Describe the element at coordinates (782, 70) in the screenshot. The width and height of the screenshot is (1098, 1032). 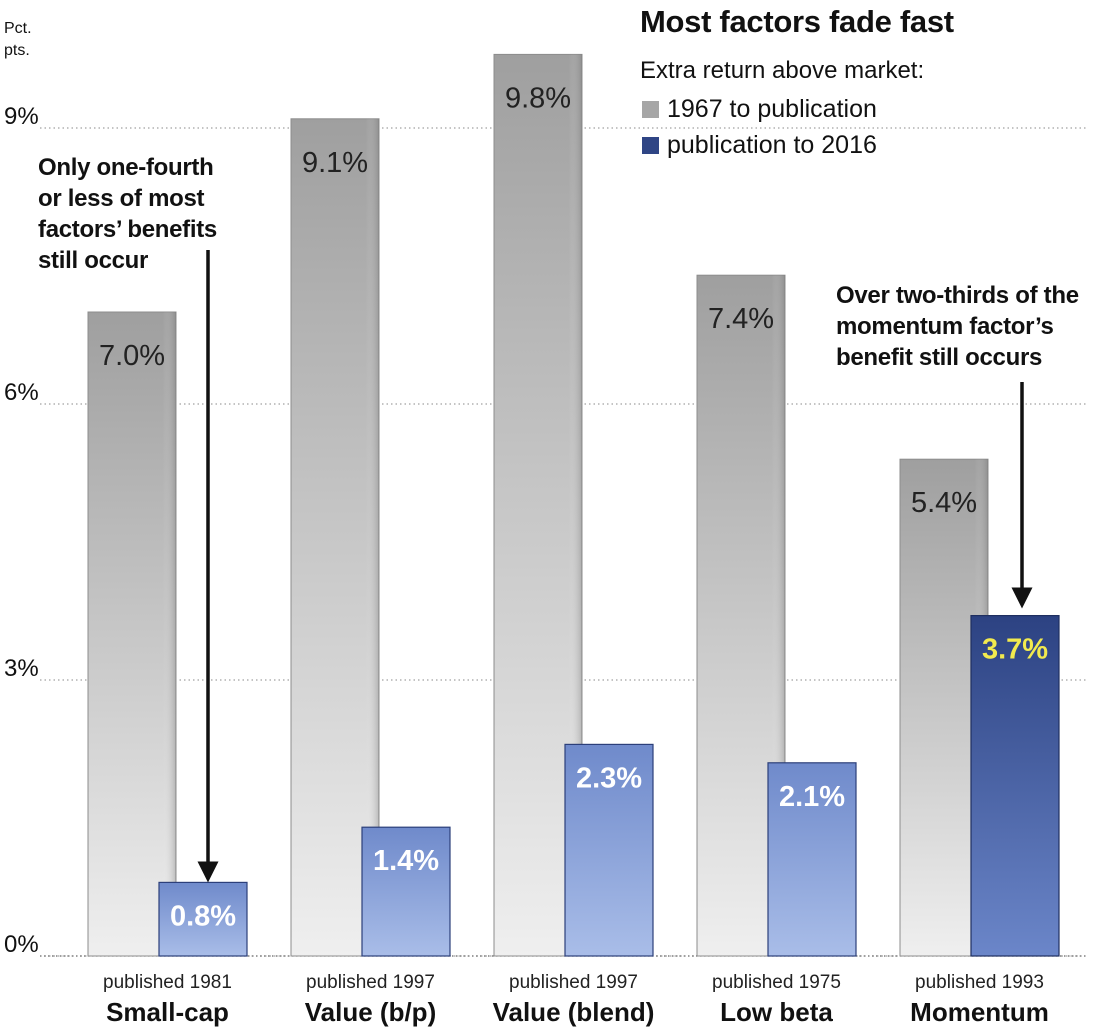
I see `chart-subtitle: Extra return above market:` at that location.